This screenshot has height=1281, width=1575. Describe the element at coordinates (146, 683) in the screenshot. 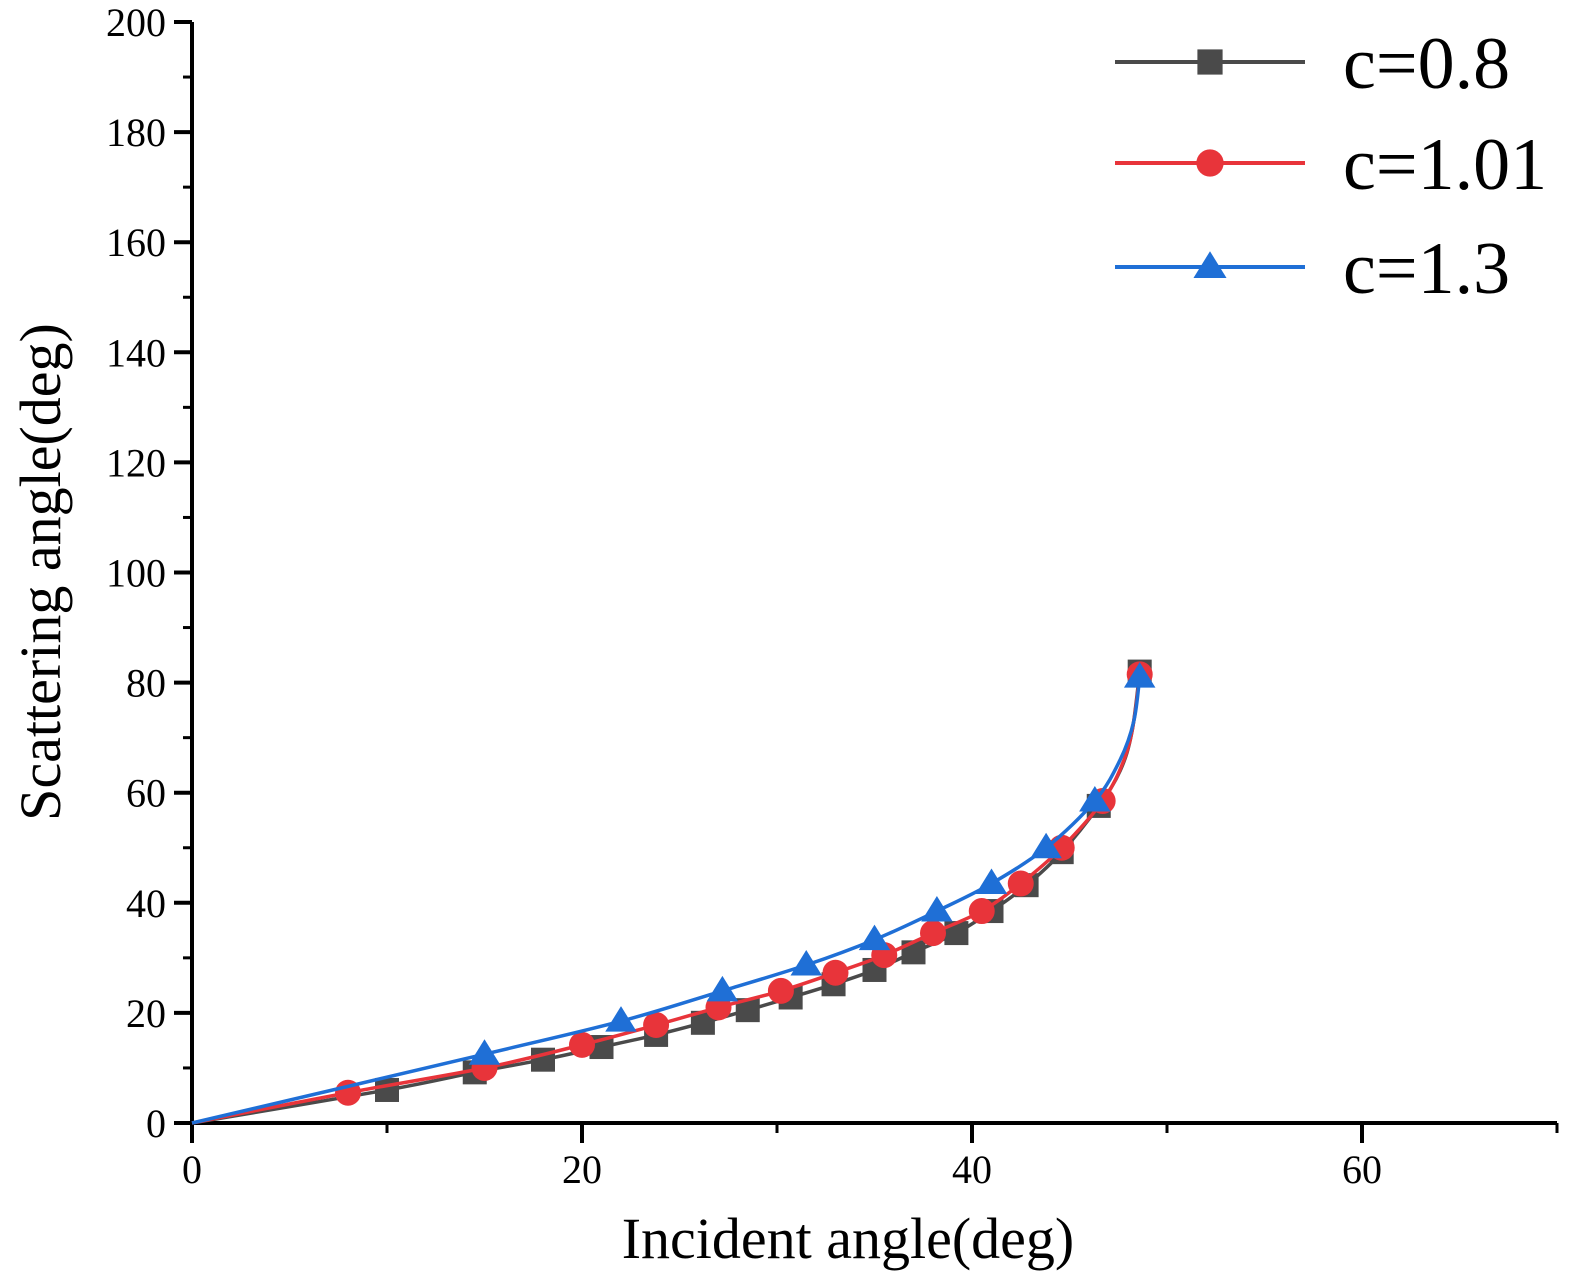

I see `y-tick-label: 80` at that location.